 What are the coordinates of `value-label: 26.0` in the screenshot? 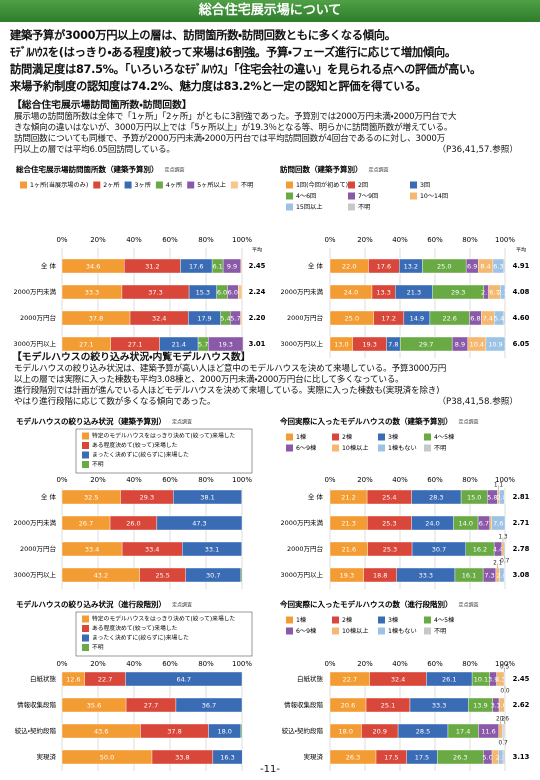 It's located at (133, 524).